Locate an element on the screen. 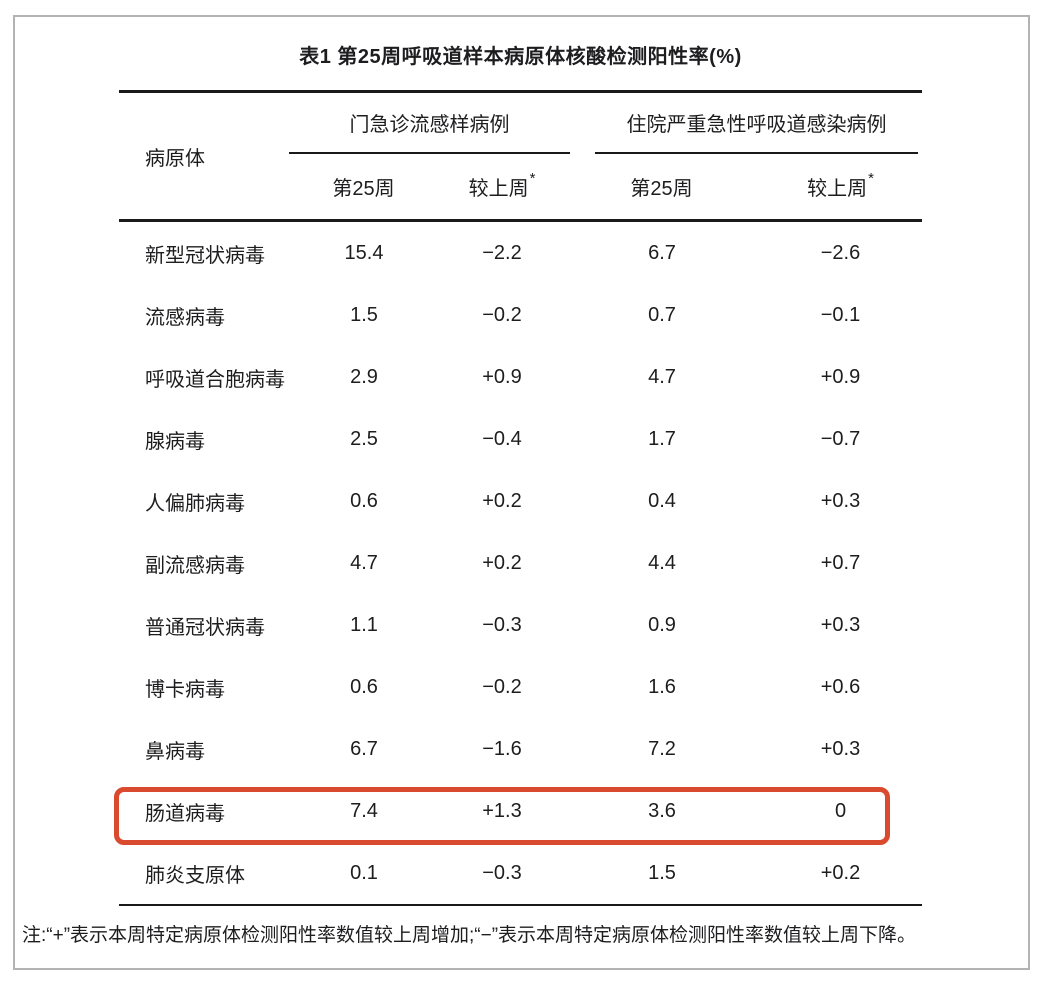  value-inpatient-week25: 6.7 is located at coordinates (662, 252).